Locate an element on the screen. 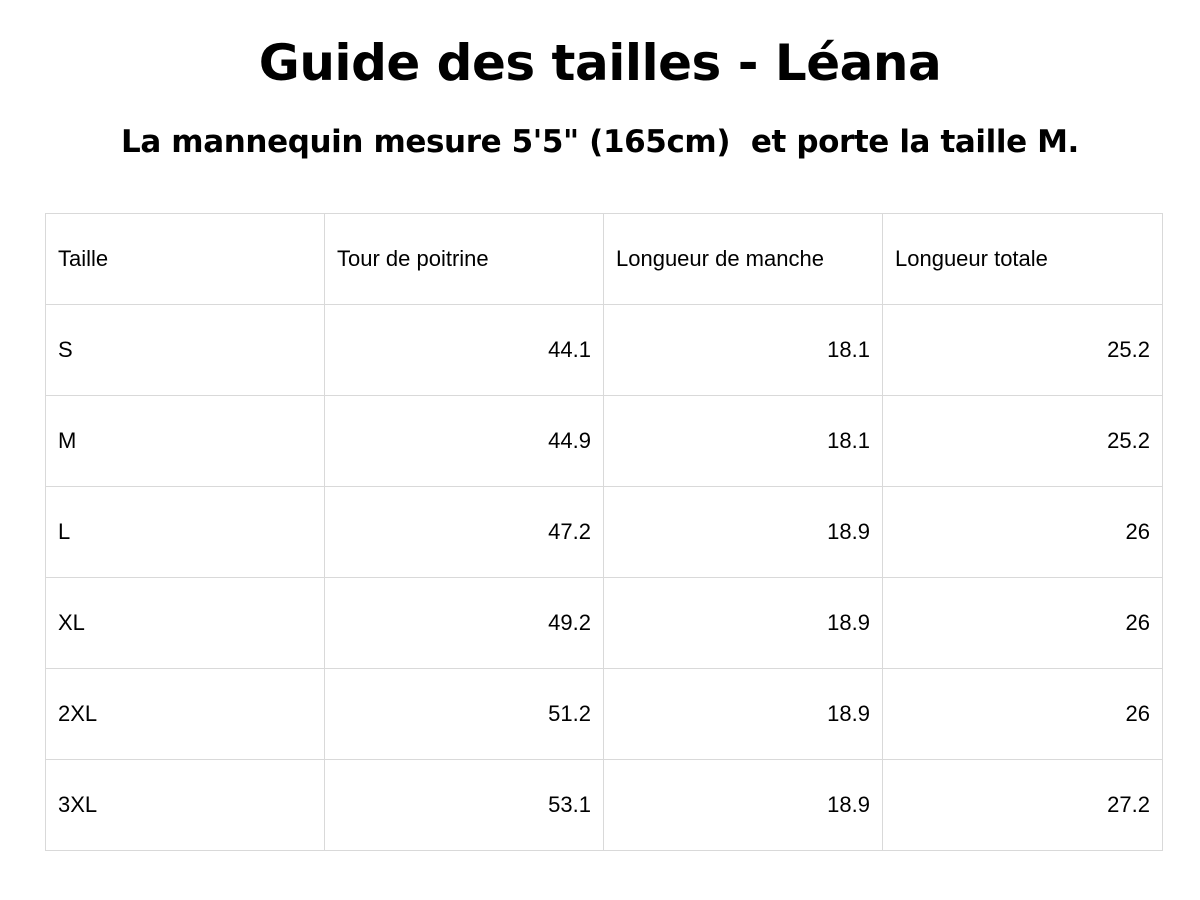  table-row: 2XL 51.2 18.9 26 is located at coordinates (604, 714).